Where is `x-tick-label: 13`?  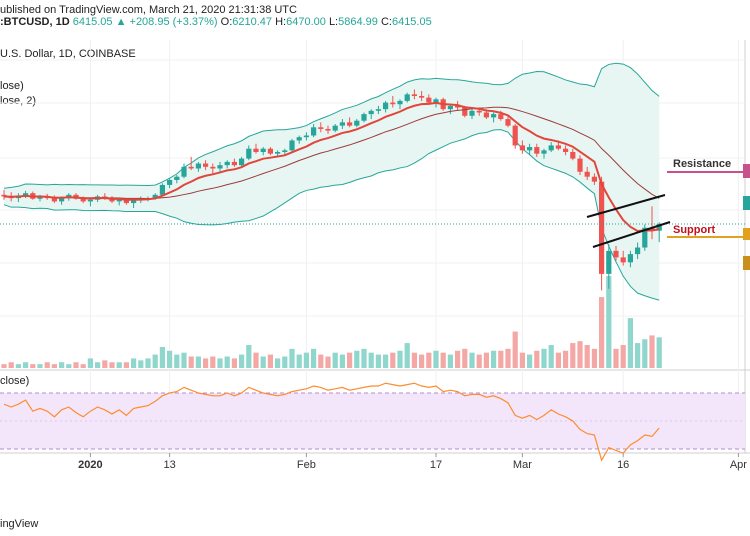
x-tick-label: 13 is located at coordinates (169, 465).